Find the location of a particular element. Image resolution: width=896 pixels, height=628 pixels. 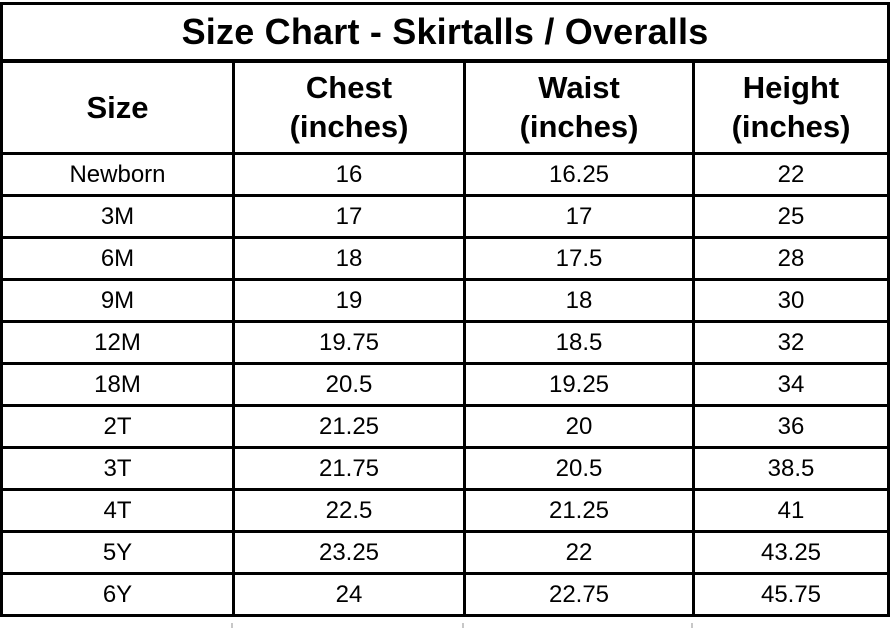

table-row: 9M 19 18 30 is located at coordinates (445, 300).